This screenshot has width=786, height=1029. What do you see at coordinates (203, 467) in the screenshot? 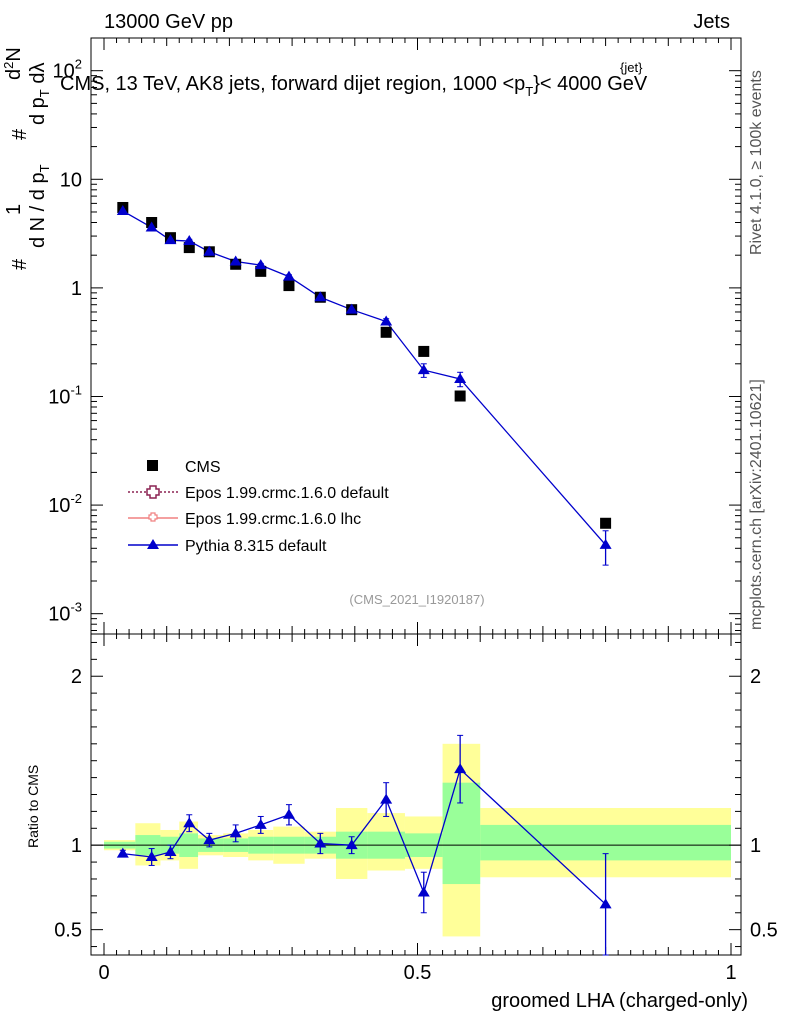
I see `legend-cms-label: CMS` at bounding box center [203, 467].